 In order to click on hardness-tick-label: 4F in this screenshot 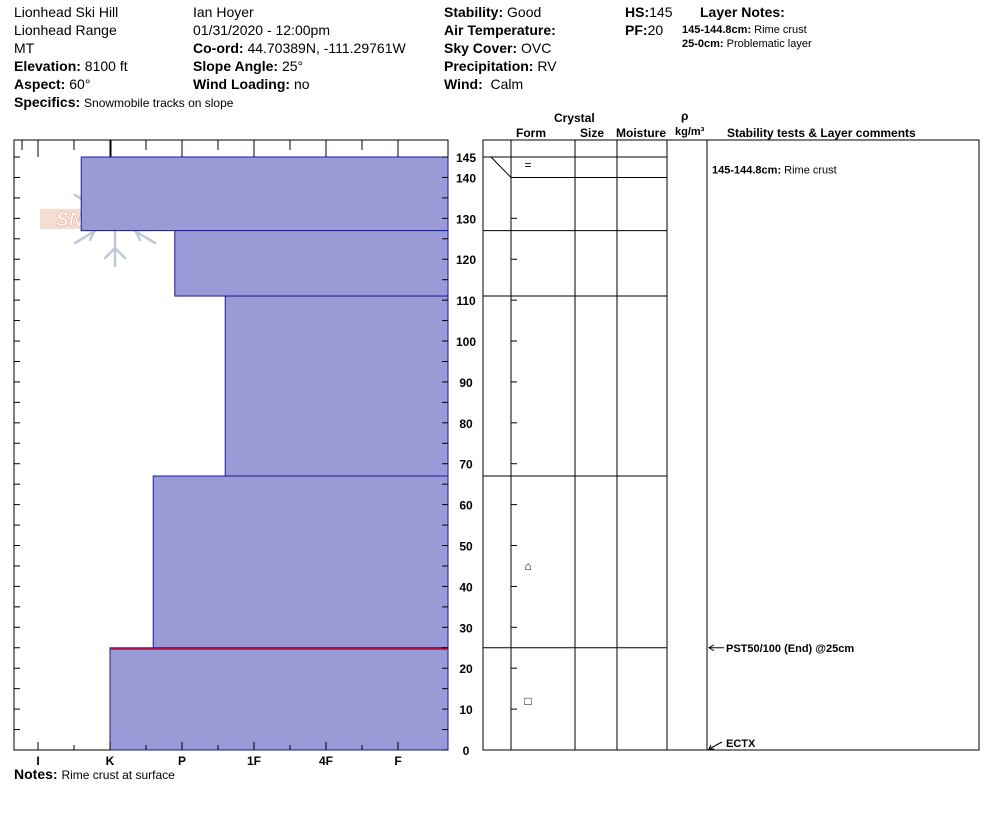, I will do `click(326, 761)`.